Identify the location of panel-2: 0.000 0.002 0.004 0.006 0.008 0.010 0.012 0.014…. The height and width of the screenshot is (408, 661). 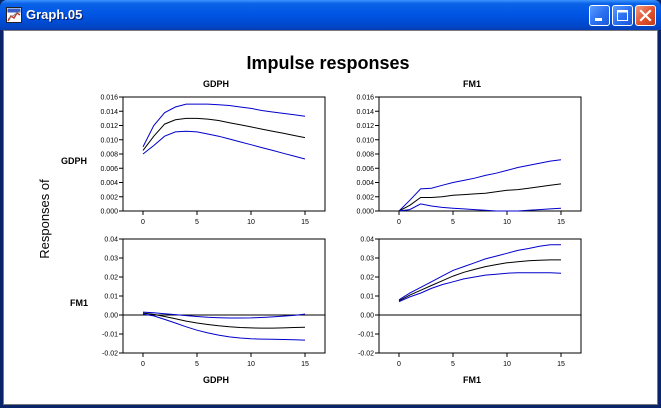
(469, 160).